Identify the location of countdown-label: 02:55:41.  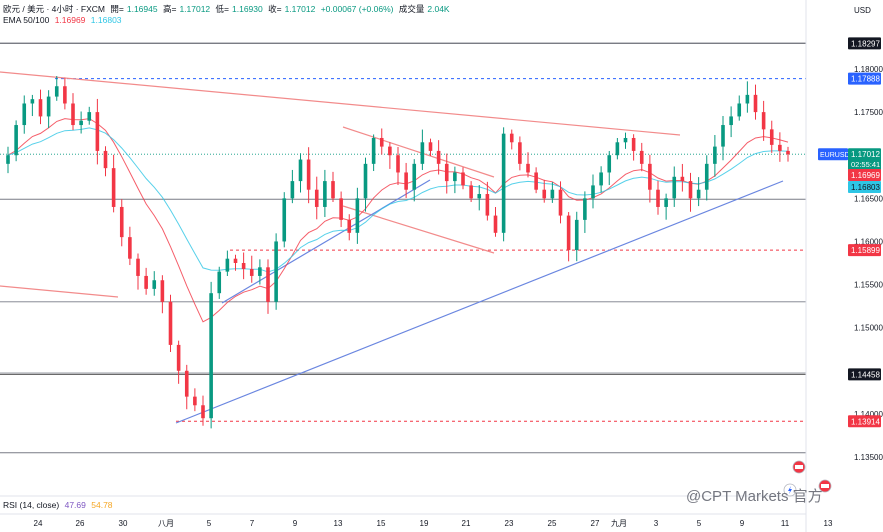
(865, 164).